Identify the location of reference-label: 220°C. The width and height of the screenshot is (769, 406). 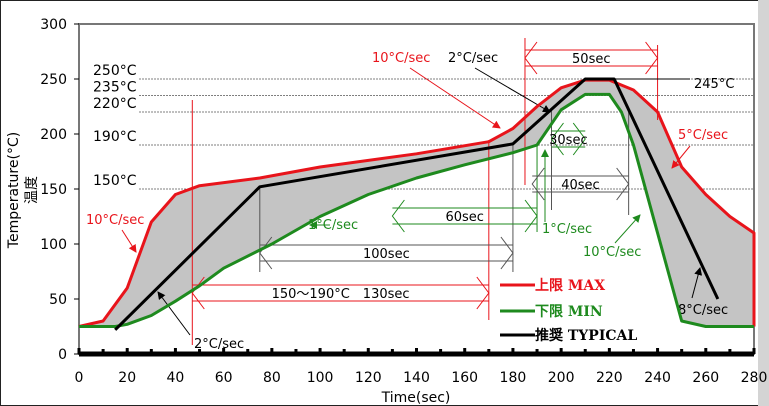
(115, 104).